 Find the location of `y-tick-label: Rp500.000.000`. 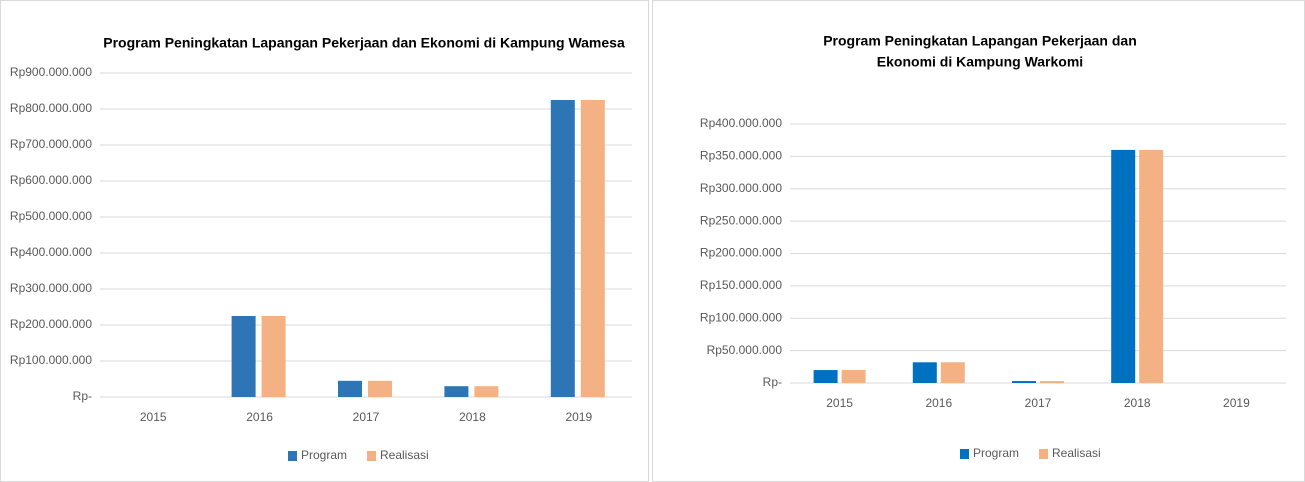

y-tick-label: Rp500.000.000 is located at coordinates (51, 216).